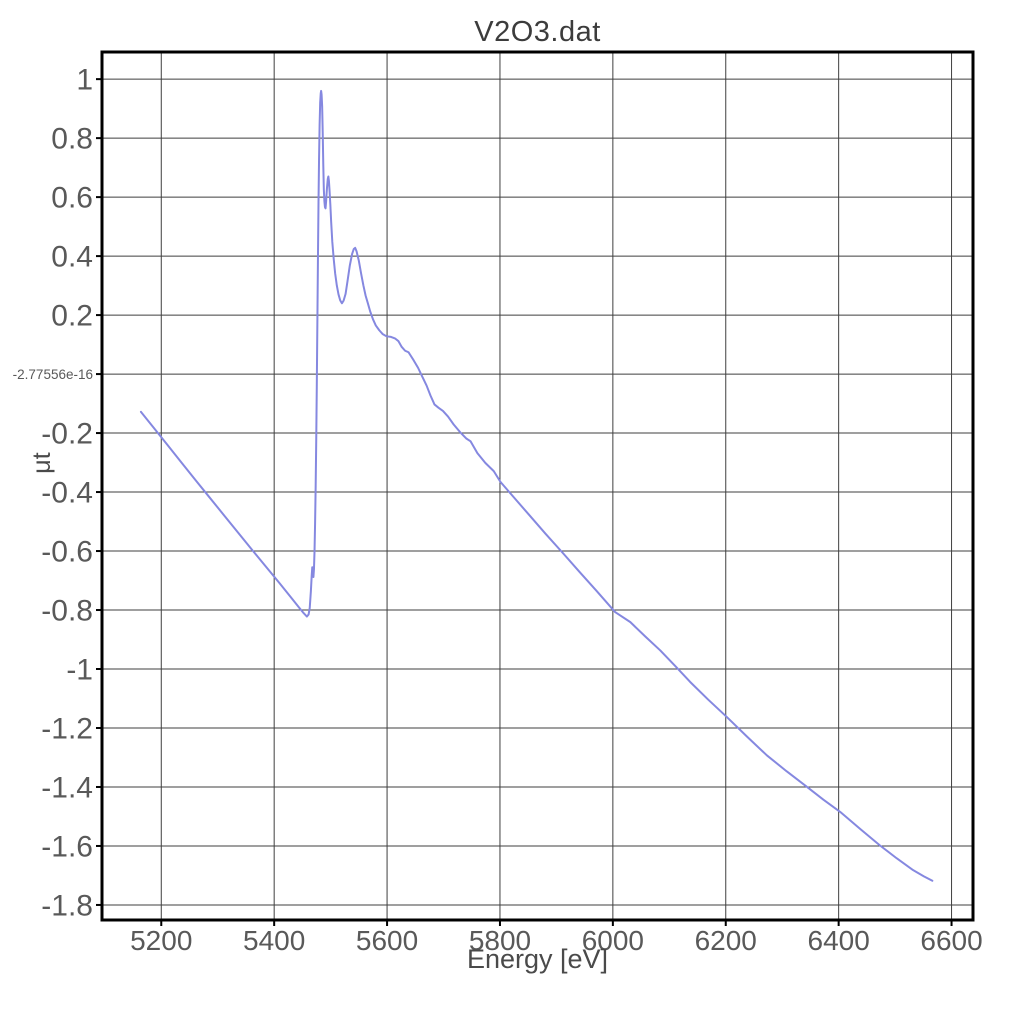 This screenshot has height=1024, width=1024. I want to click on x-tick-label: 6600, so click(951, 940).